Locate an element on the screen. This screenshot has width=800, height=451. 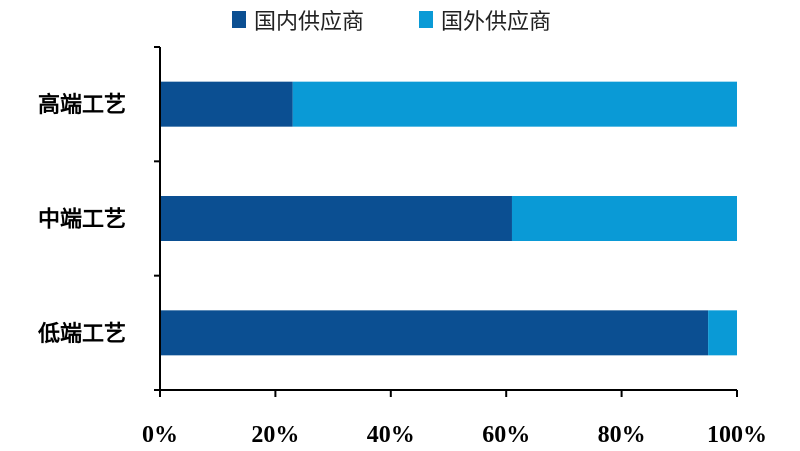
x-tick-label-1: 0% is located at coordinates (160, 435).